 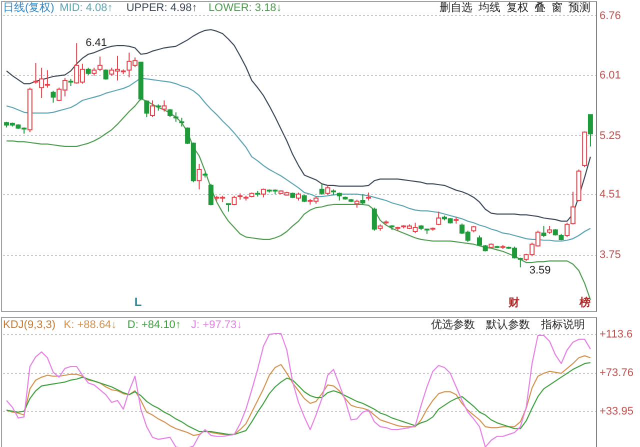 I want to click on text: J: +97.73↓, so click(x=216, y=325).